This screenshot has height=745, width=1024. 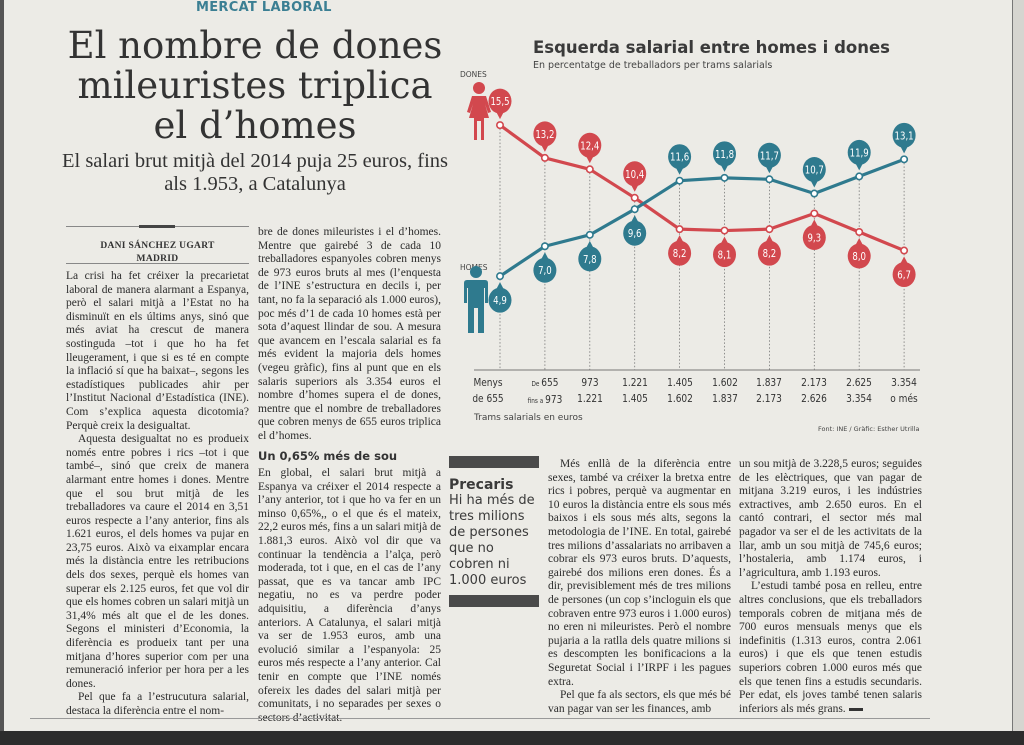 I want to click on x-tick-from: 2.173, so click(x=814, y=382).